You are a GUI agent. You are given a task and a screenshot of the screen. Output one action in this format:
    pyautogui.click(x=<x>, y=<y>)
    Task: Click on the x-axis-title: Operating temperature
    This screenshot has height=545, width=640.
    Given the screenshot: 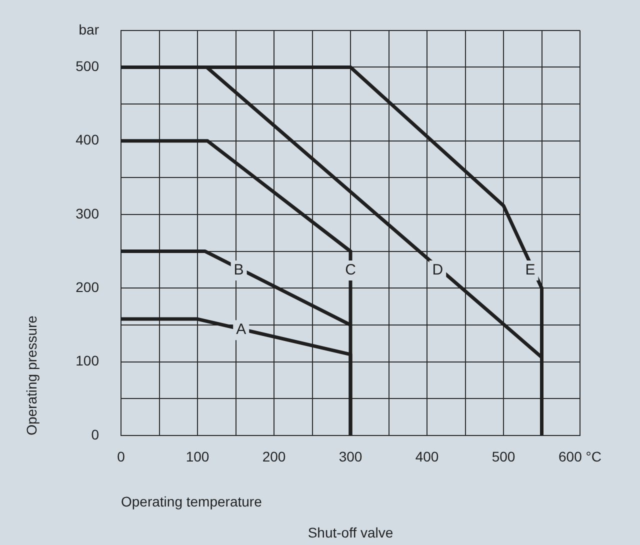 What is the action you would take?
    pyautogui.click(x=191, y=501)
    